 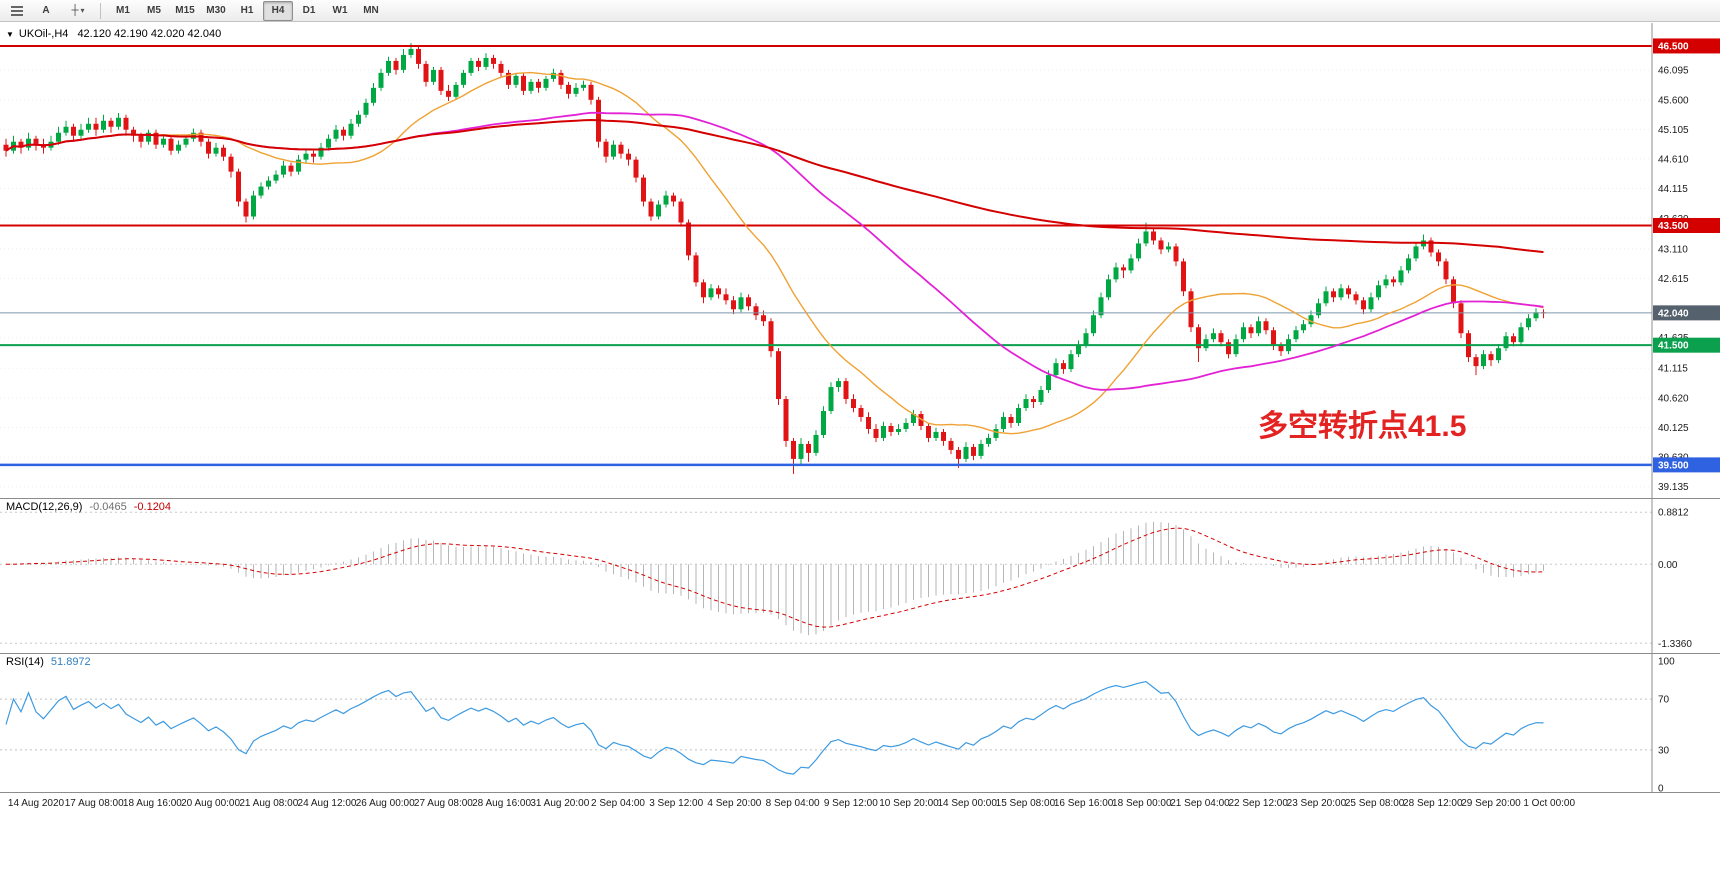 What do you see at coordinates (17, 11) in the screenshot?
I see `charts-grid-icon` at bounding box center [17, 11].